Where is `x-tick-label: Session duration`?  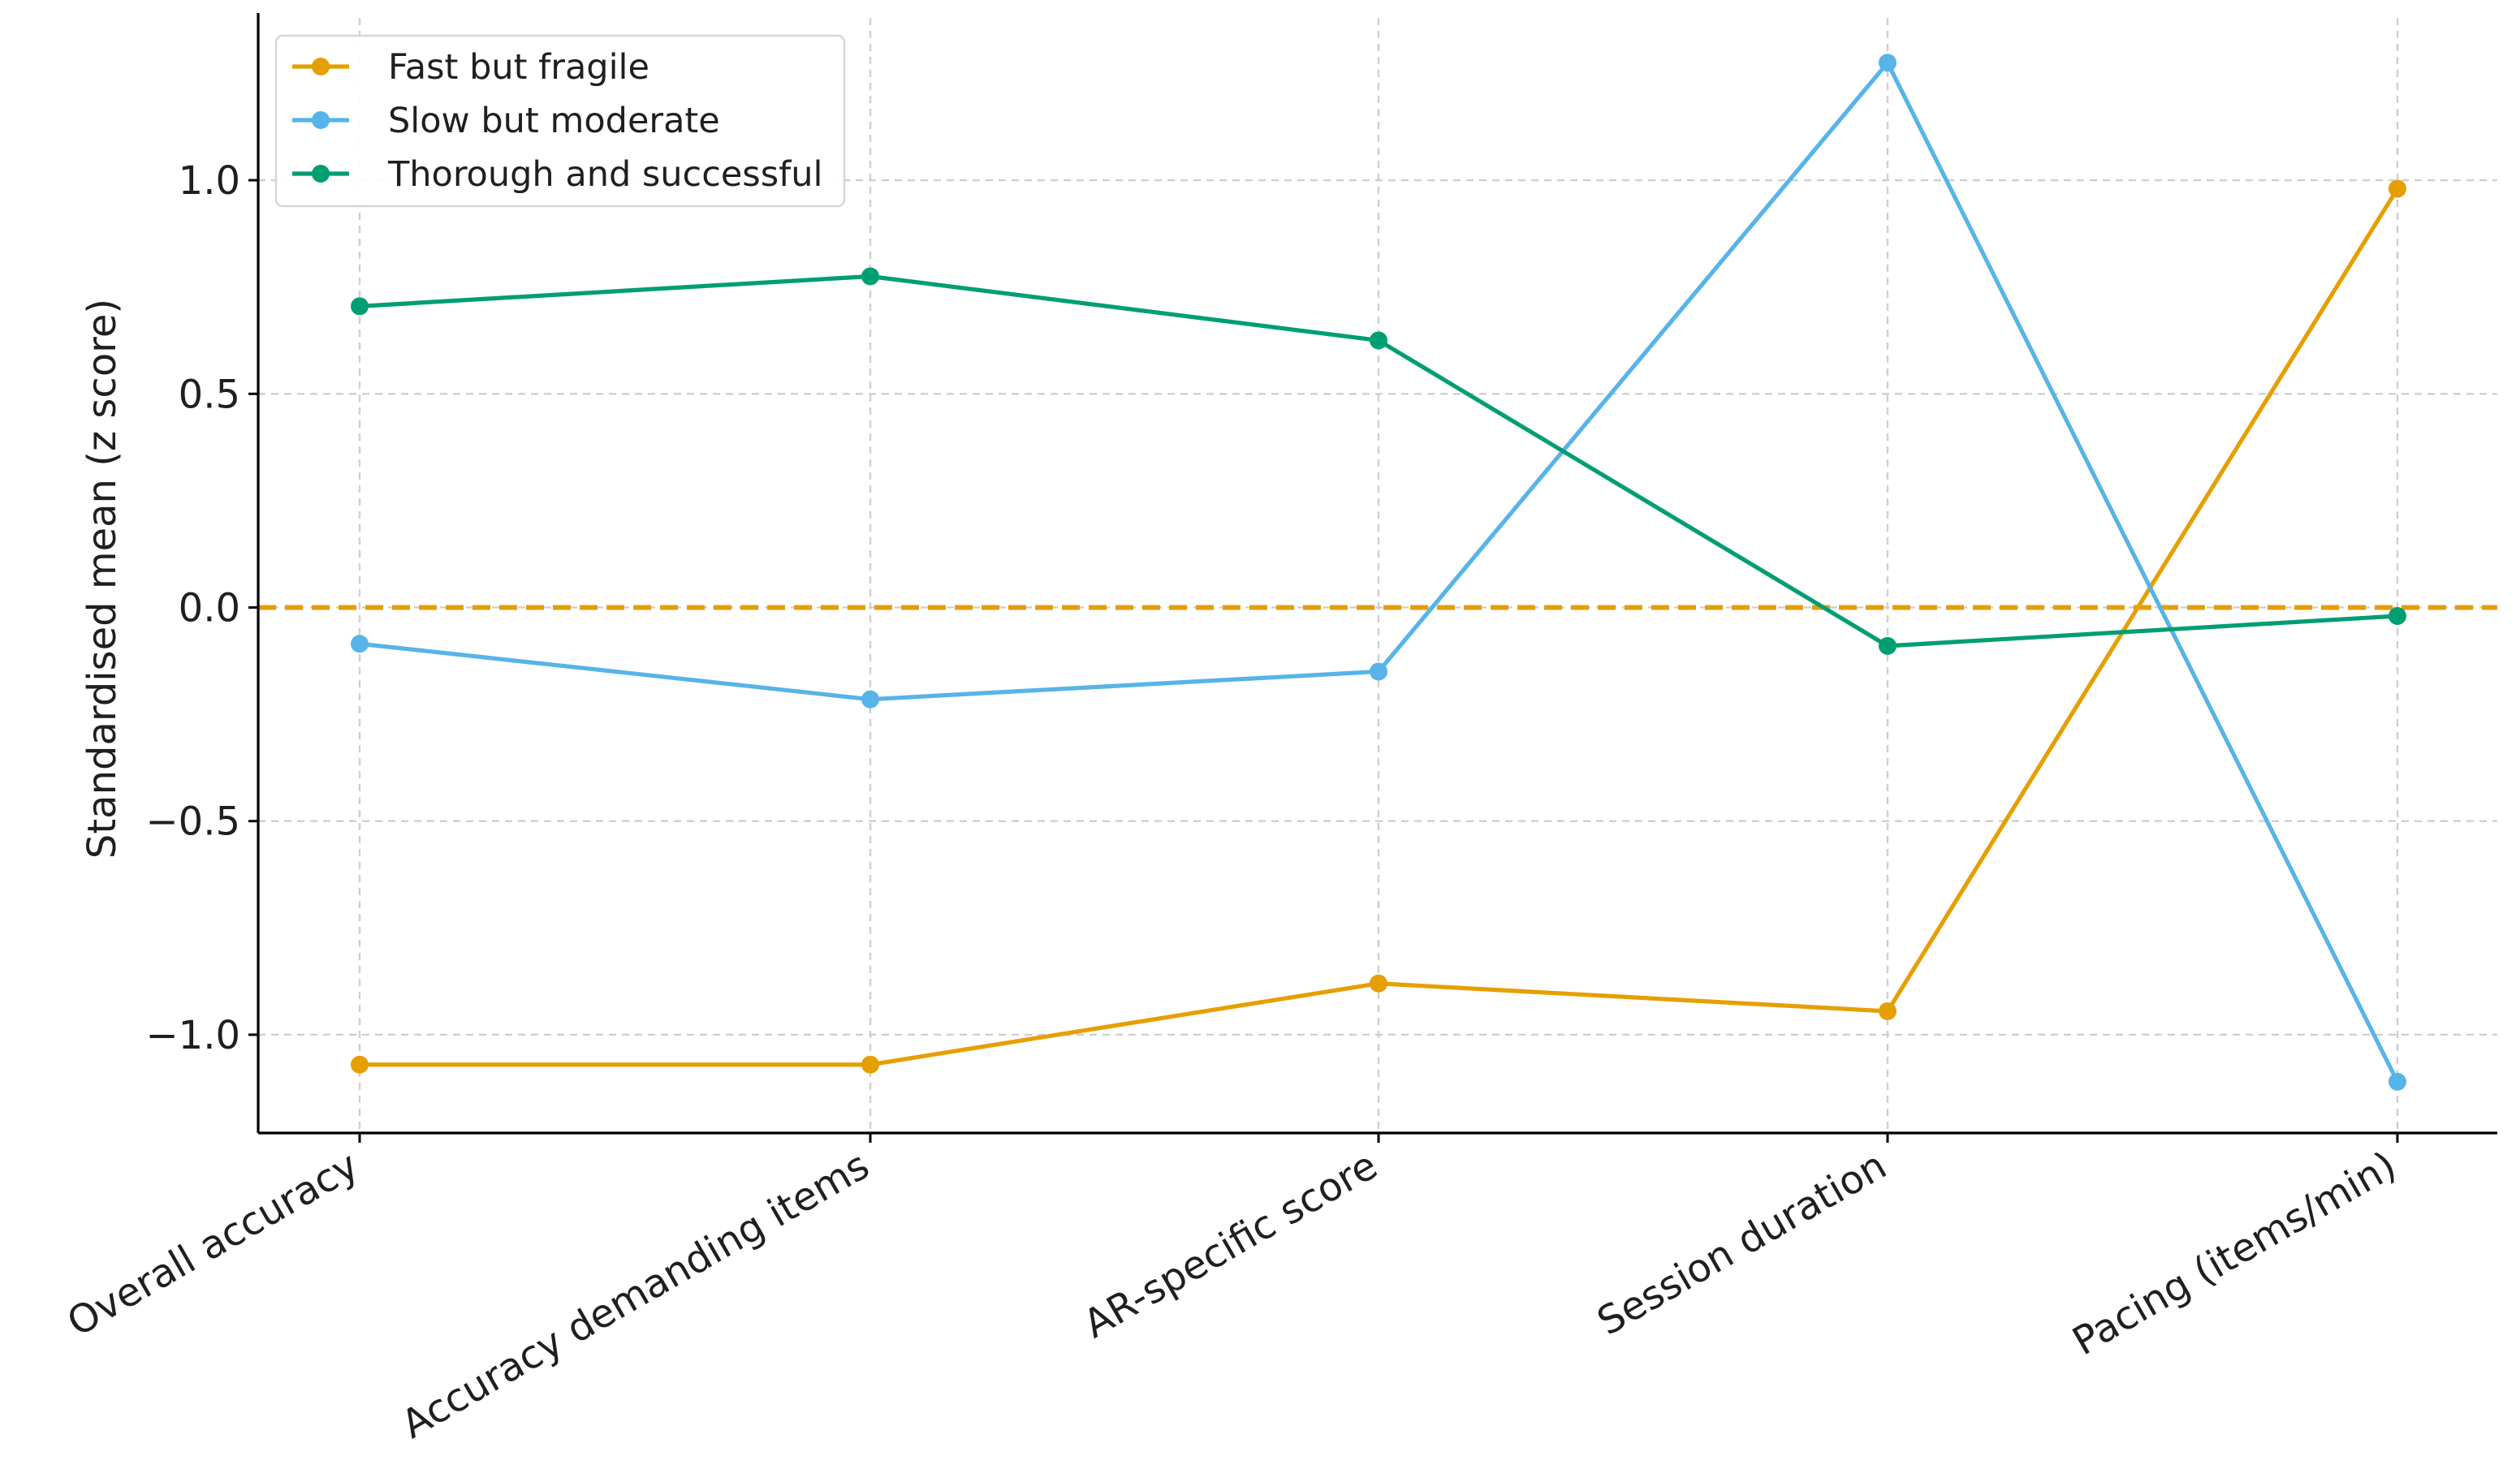
x-tick-label: Session duration is located at coordinates (1742, 1244).